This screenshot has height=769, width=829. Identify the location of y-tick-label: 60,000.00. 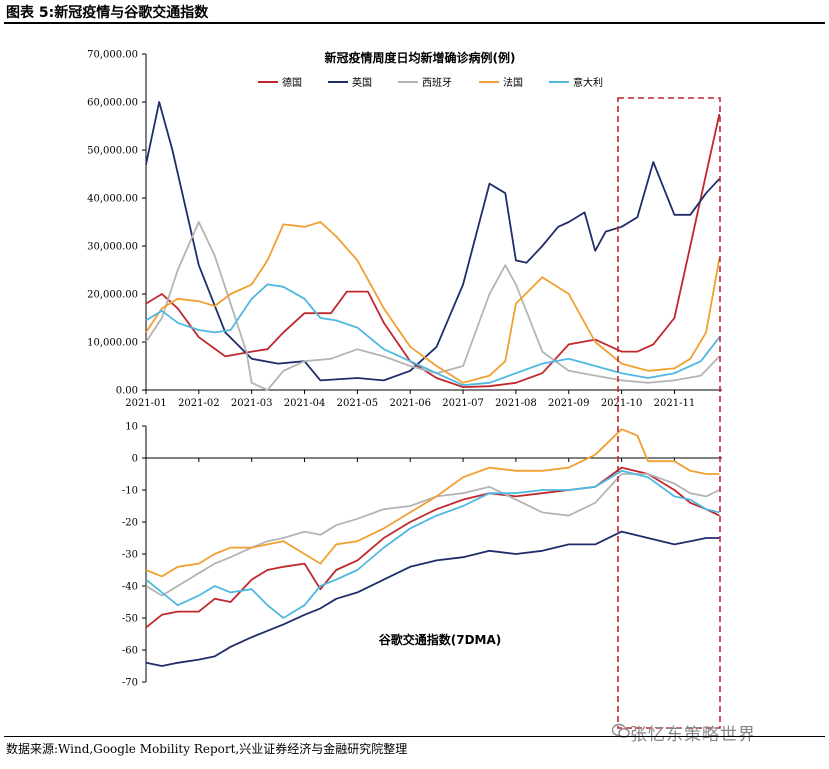
(112, 103).